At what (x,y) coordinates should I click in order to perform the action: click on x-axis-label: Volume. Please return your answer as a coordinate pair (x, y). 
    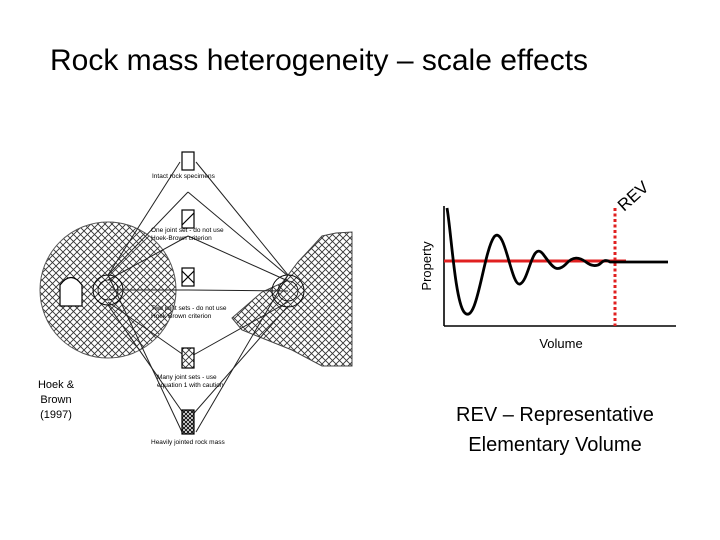
    Looking at the image, I should click on (560, 343).